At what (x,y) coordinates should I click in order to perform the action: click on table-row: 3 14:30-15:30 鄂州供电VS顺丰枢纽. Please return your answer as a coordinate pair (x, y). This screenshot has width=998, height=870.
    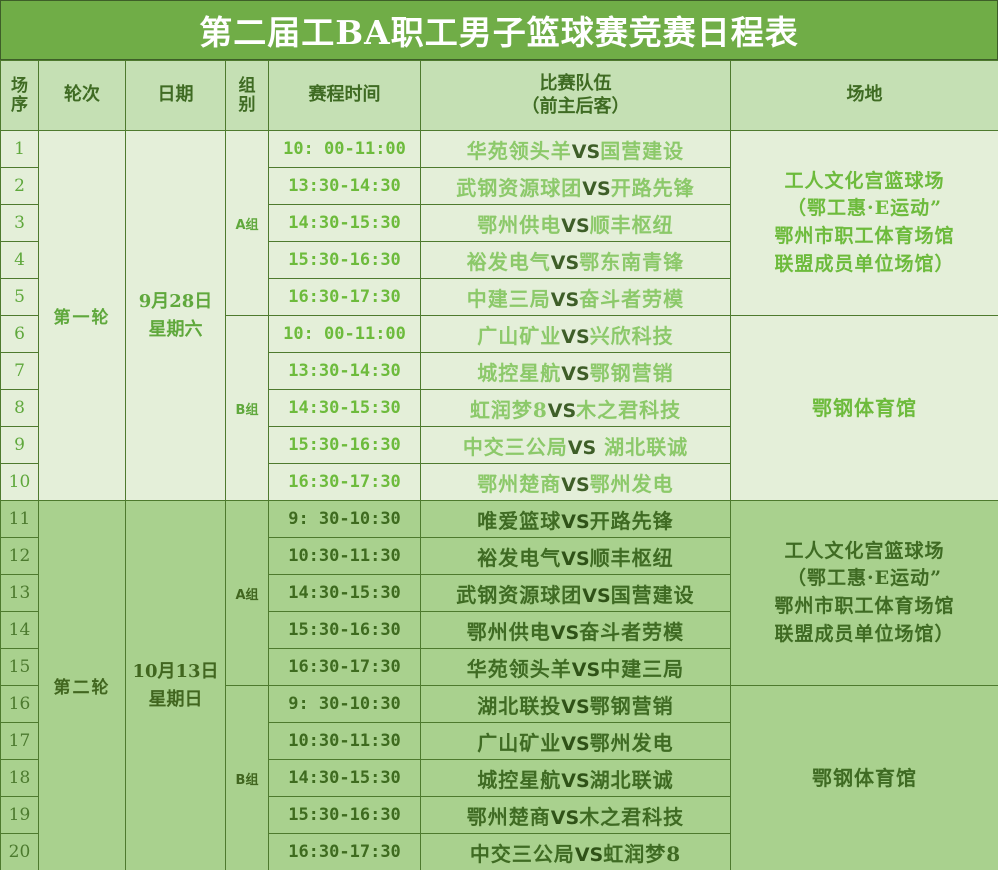
    Looking at the image, I should click on (499, 223).